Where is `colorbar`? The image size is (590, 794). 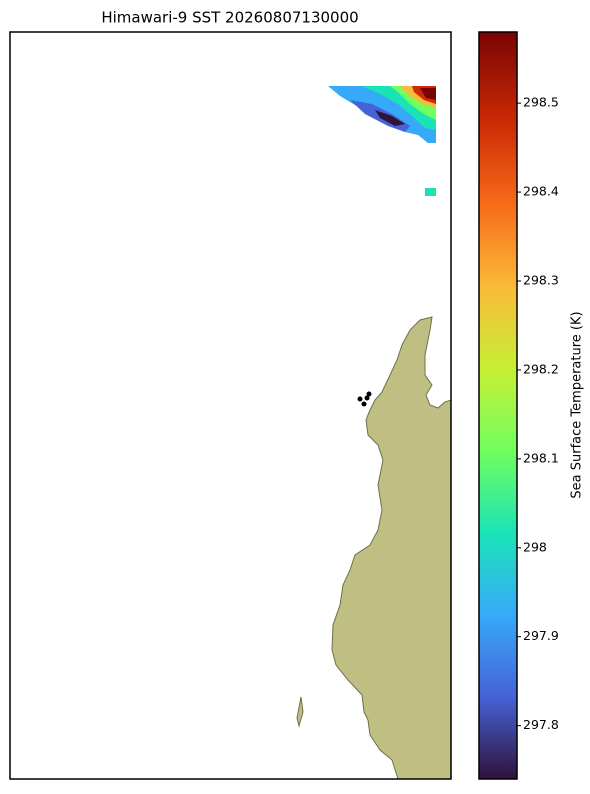
colorbar is located at coordinates (498, 405).